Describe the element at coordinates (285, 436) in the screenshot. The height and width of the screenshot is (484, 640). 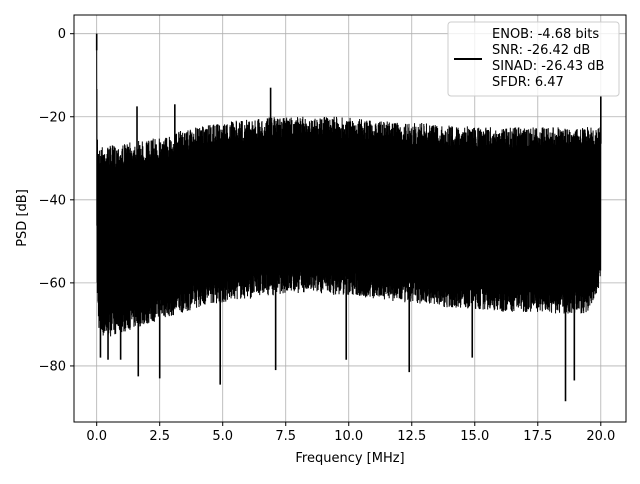
I see `x-tick-label: 7.5` at that location.